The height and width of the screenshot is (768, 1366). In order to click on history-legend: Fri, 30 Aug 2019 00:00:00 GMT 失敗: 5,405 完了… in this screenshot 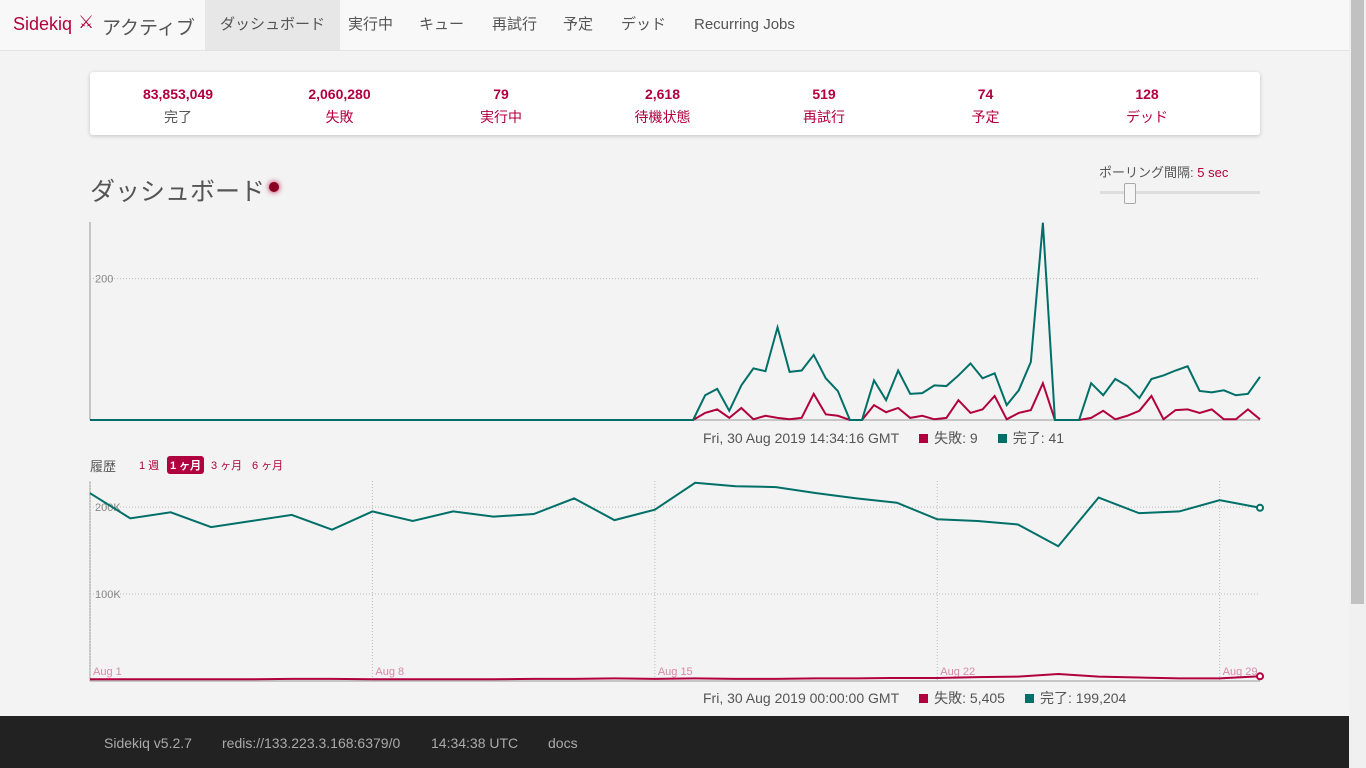, I will do `click(914, 698)`.